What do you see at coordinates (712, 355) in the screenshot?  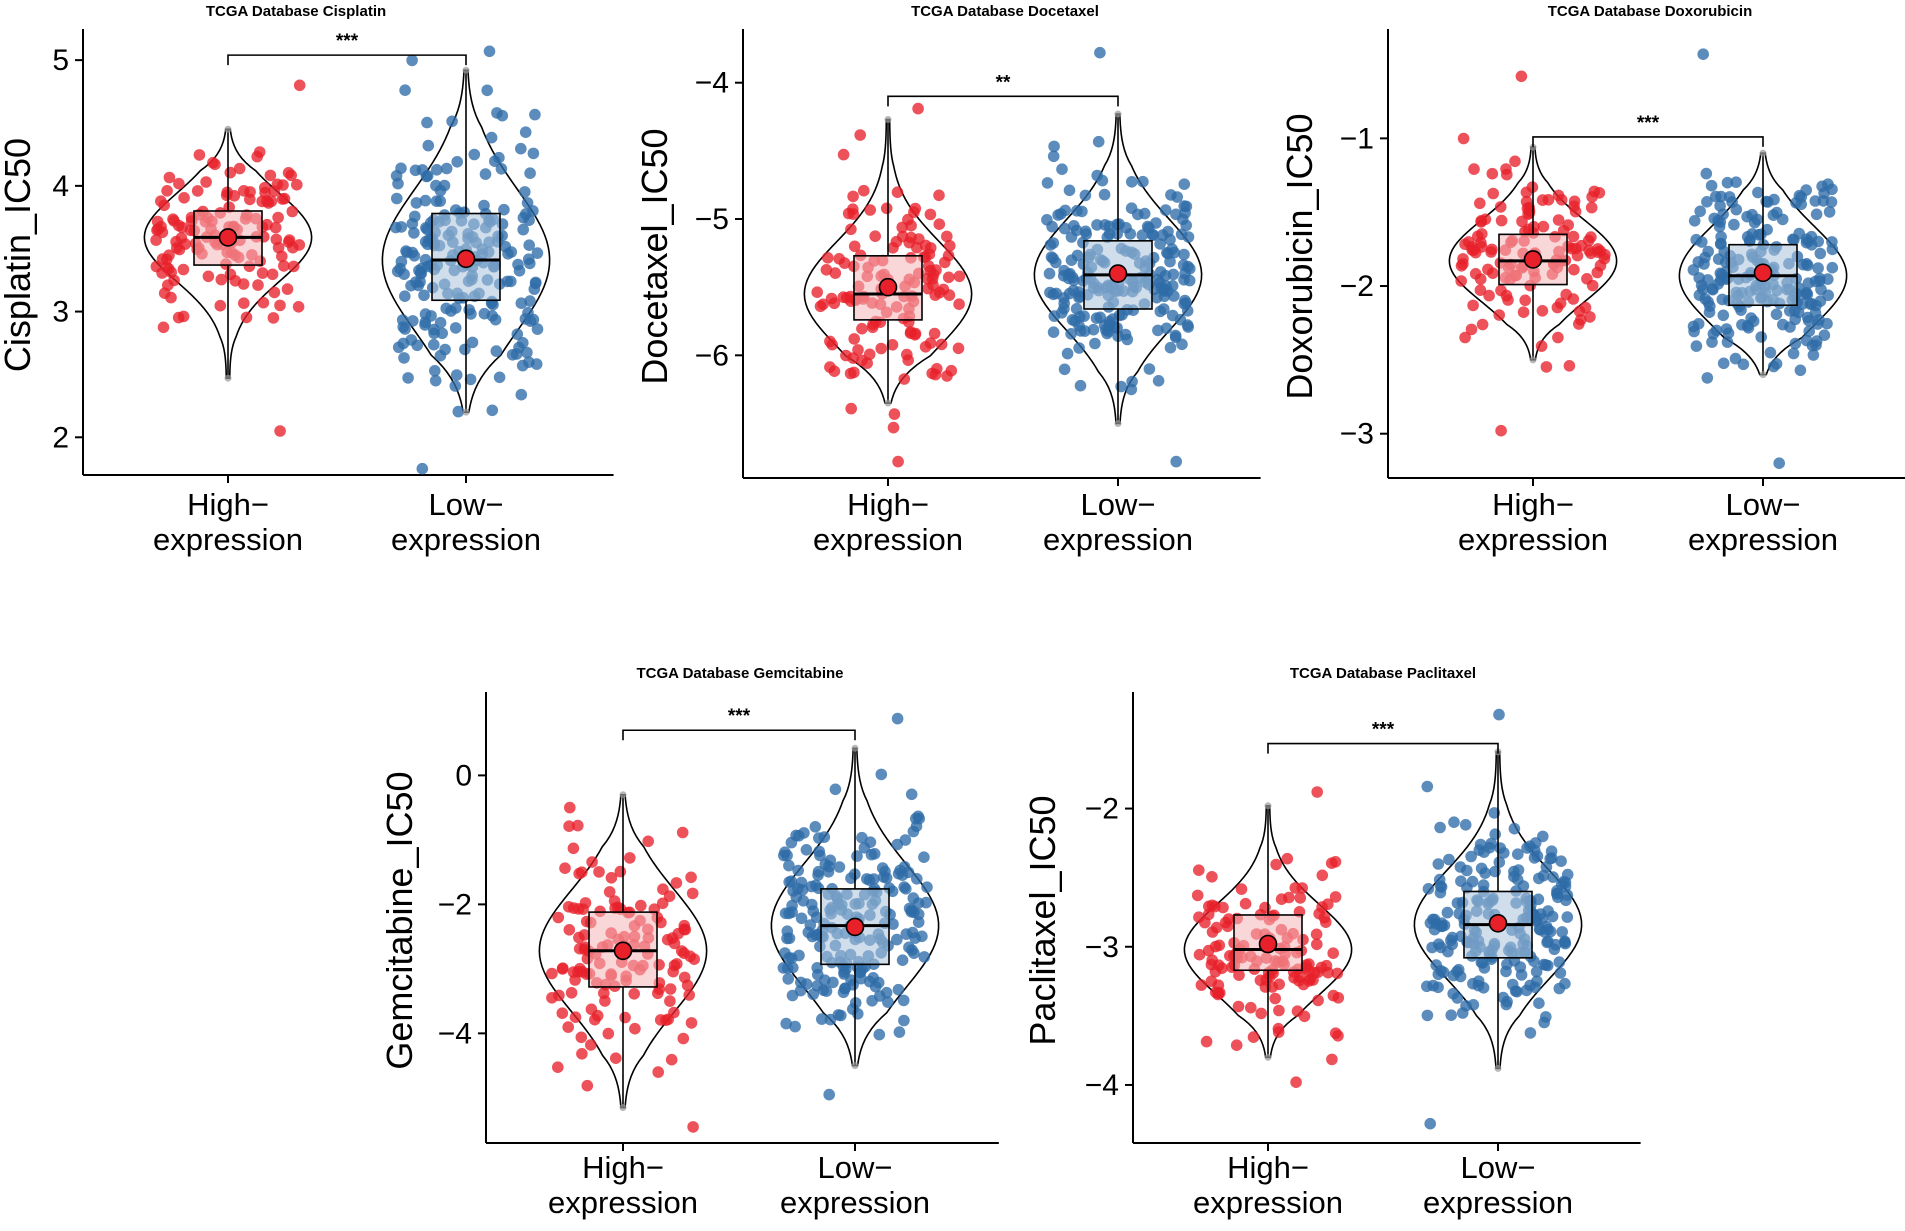 I see `y-tick-label: −6` at bounding box center [712, 355].